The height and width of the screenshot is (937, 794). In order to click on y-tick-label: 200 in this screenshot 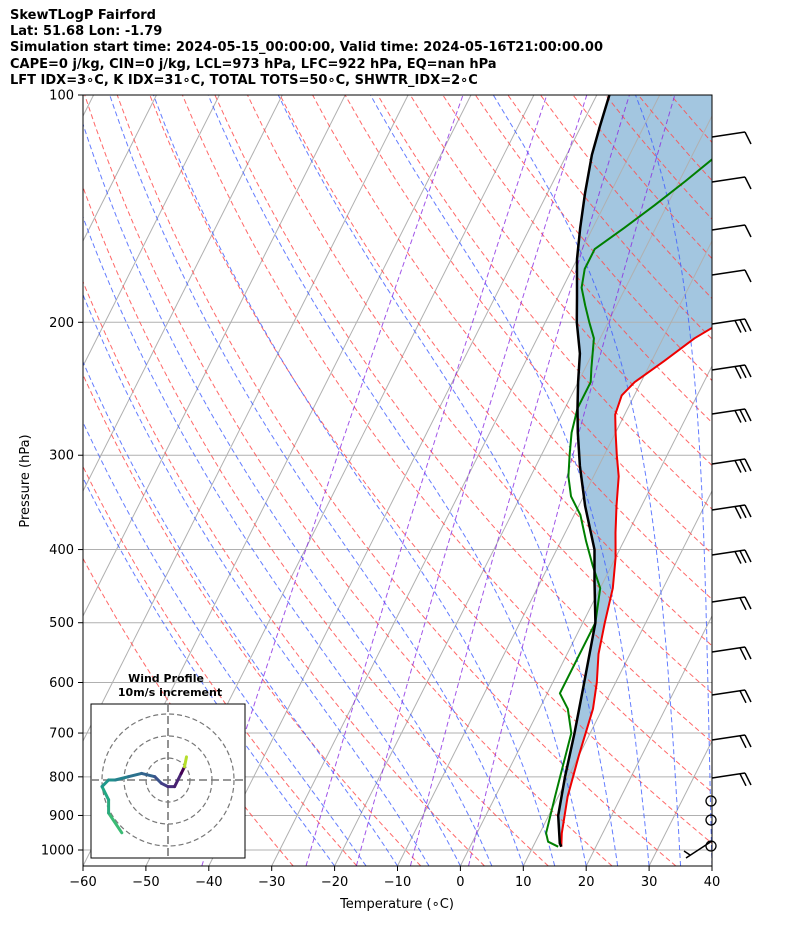, I will do `click(61, 323)`.